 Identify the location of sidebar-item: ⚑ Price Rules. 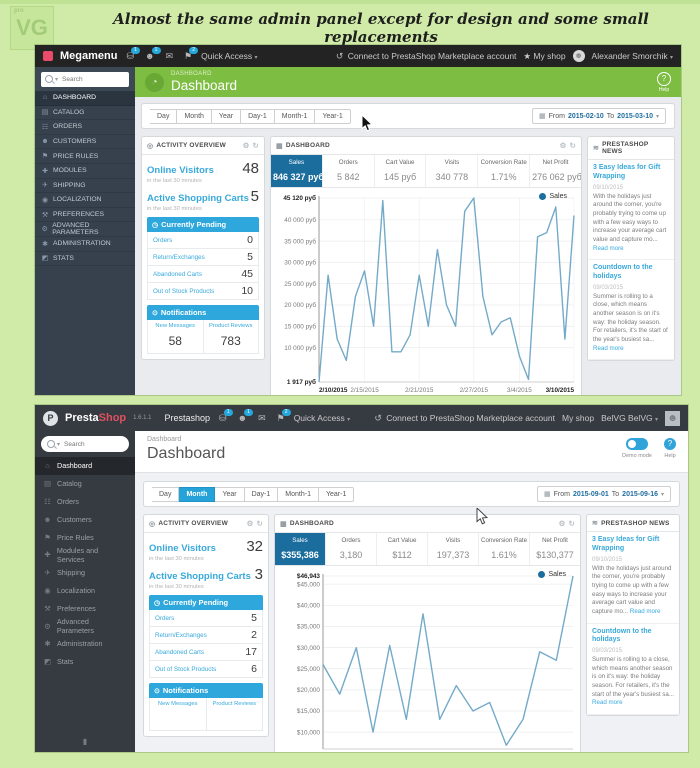
(85, 537).